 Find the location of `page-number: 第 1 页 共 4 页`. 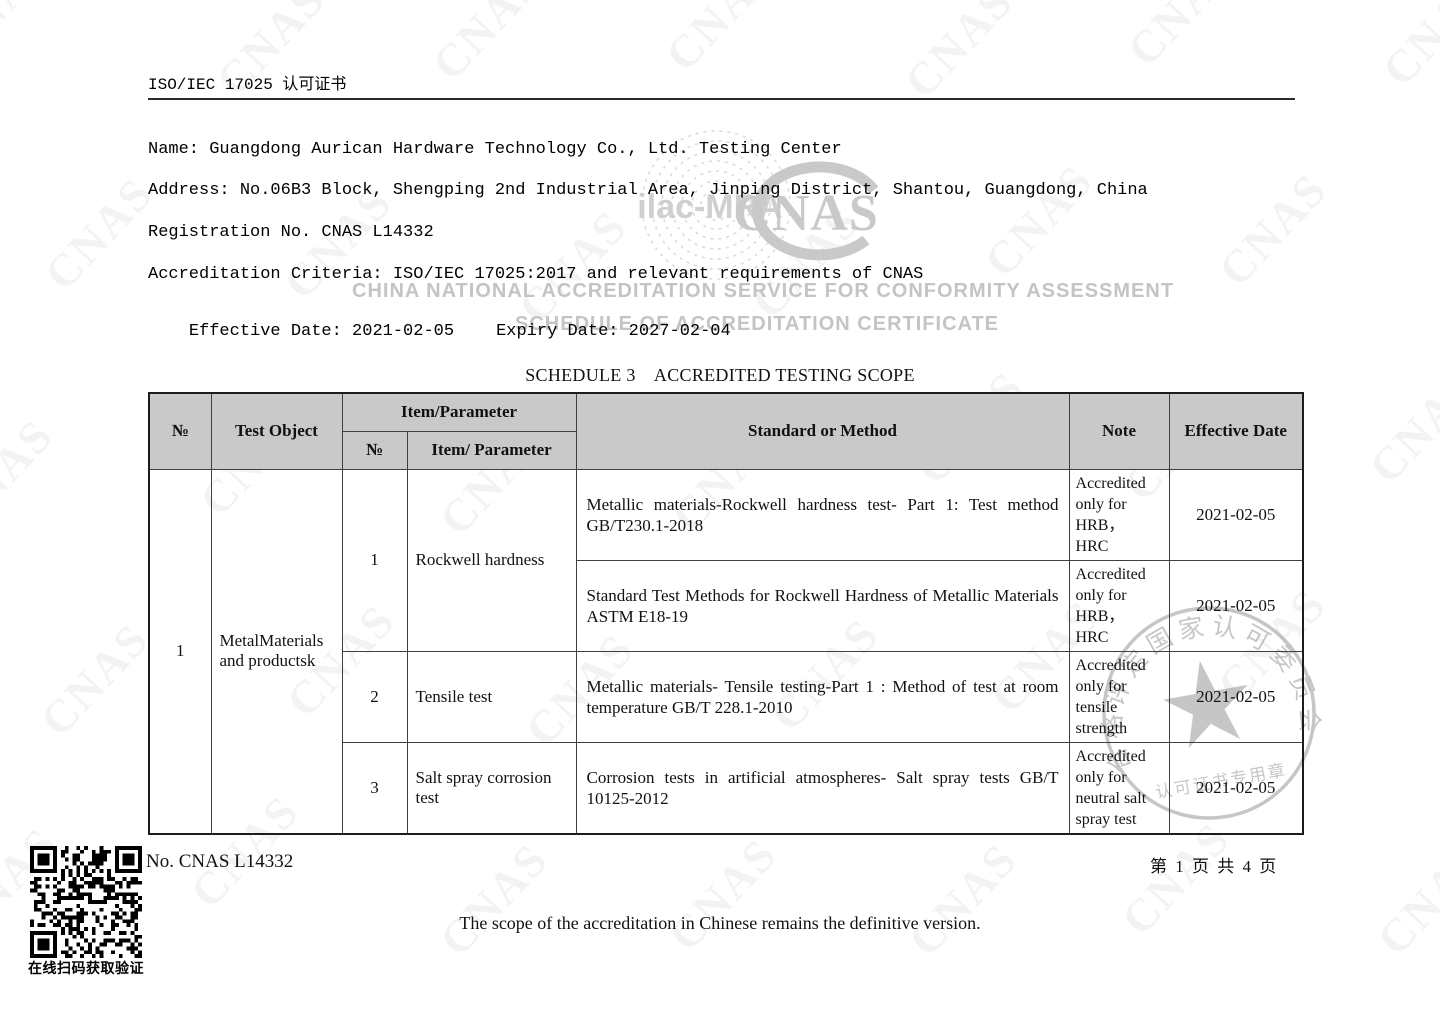

page-number: 第 1 页 共 4 页 is located at coordinates (1214, 866).